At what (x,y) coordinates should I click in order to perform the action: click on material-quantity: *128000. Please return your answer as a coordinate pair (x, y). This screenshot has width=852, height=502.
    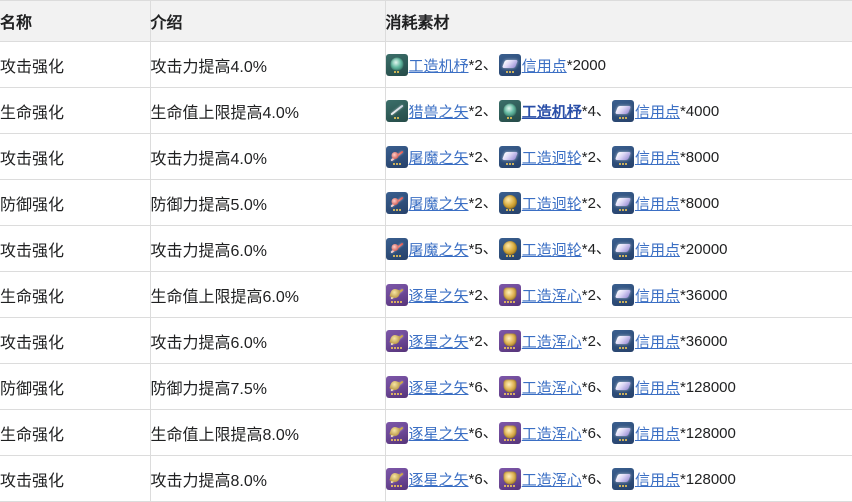
    Looking at the image, I should click on (707, 479).